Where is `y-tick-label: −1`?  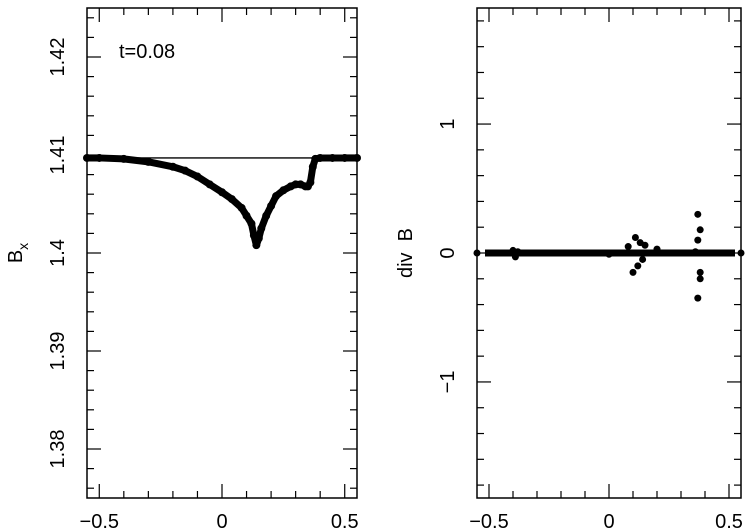
y-tick-label: −1 is located at coordinates (448, 382).